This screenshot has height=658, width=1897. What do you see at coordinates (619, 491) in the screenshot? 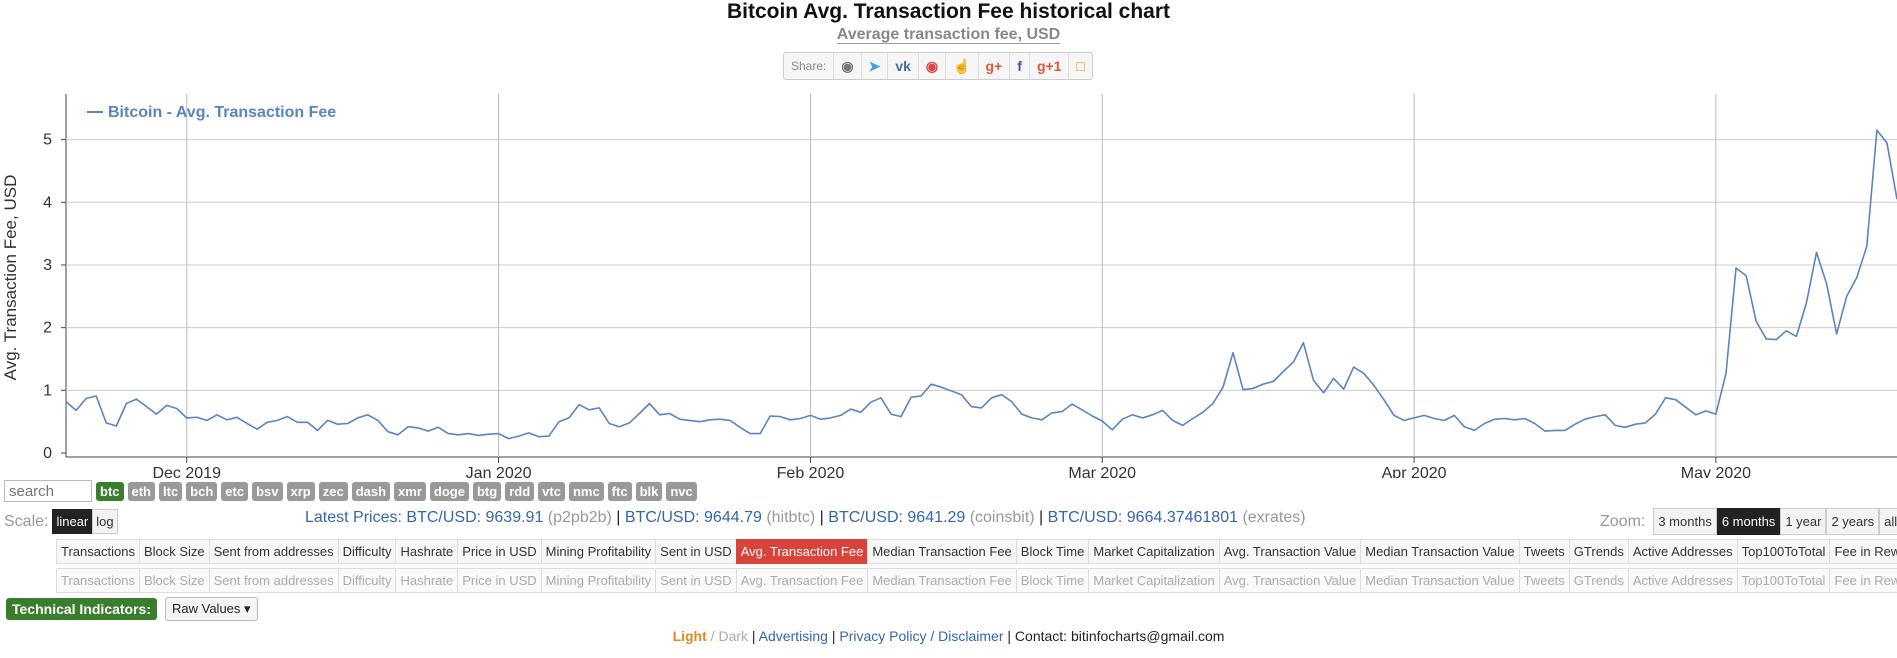
I see `coin-ftc-button: ftc` at bounding box center [619, 491].